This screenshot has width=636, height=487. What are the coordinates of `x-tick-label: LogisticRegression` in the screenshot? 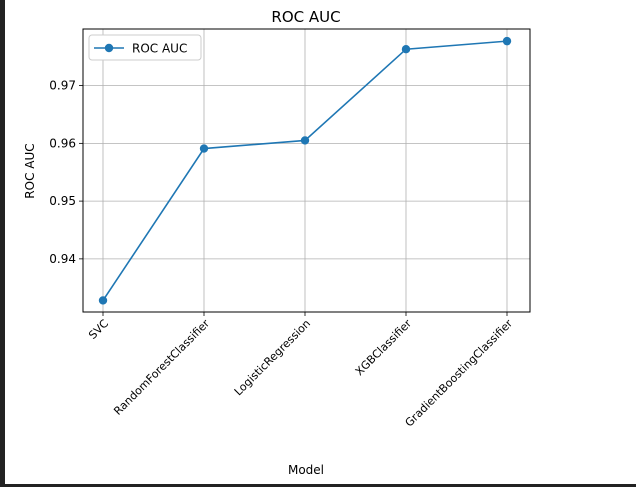 It's located at (272, 357).